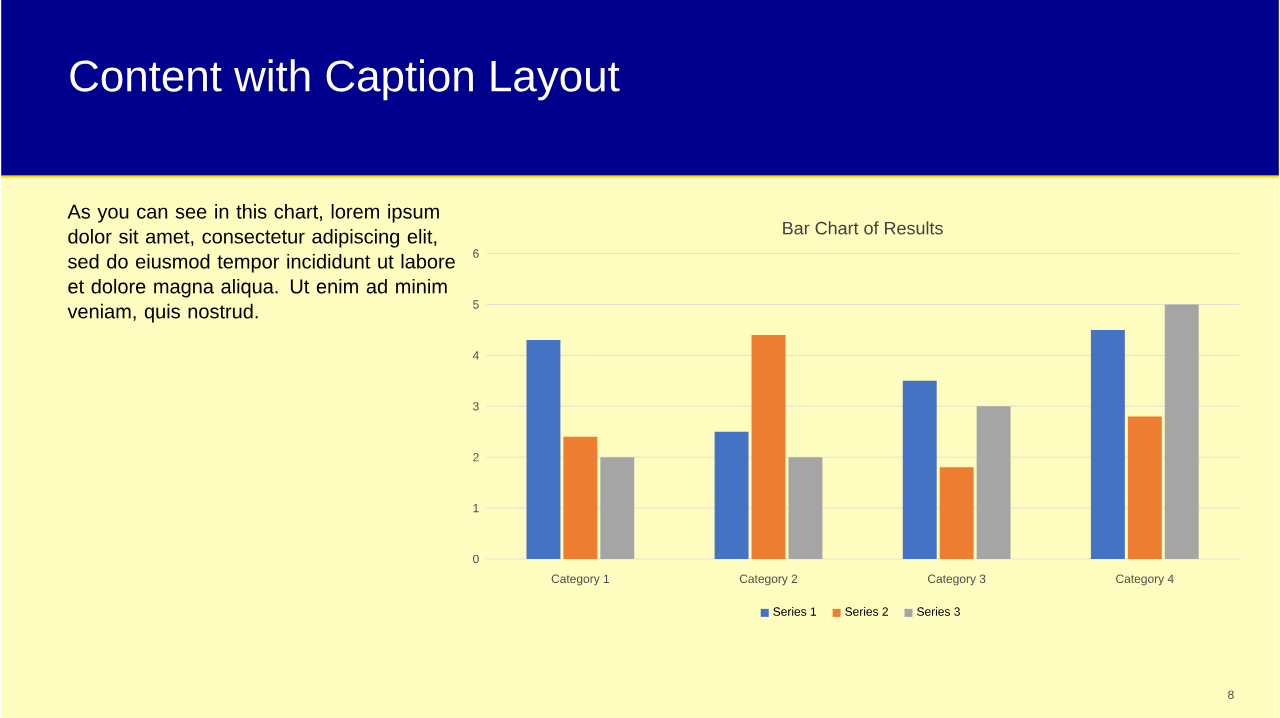 The height and width of the screenshot is (718, 1280). What do you see at coordinates (261, 263) in the screenshot?
I see `text: As you can see in this chart, lorem ipsum dolor sit amet, consectetur adipiscing elit, sed do eiusmod tempor incididunt ut labore et dolore magna aliqua. Ut enim ad minim veniam, quis nostrud.` at bounding box center [261, 263].